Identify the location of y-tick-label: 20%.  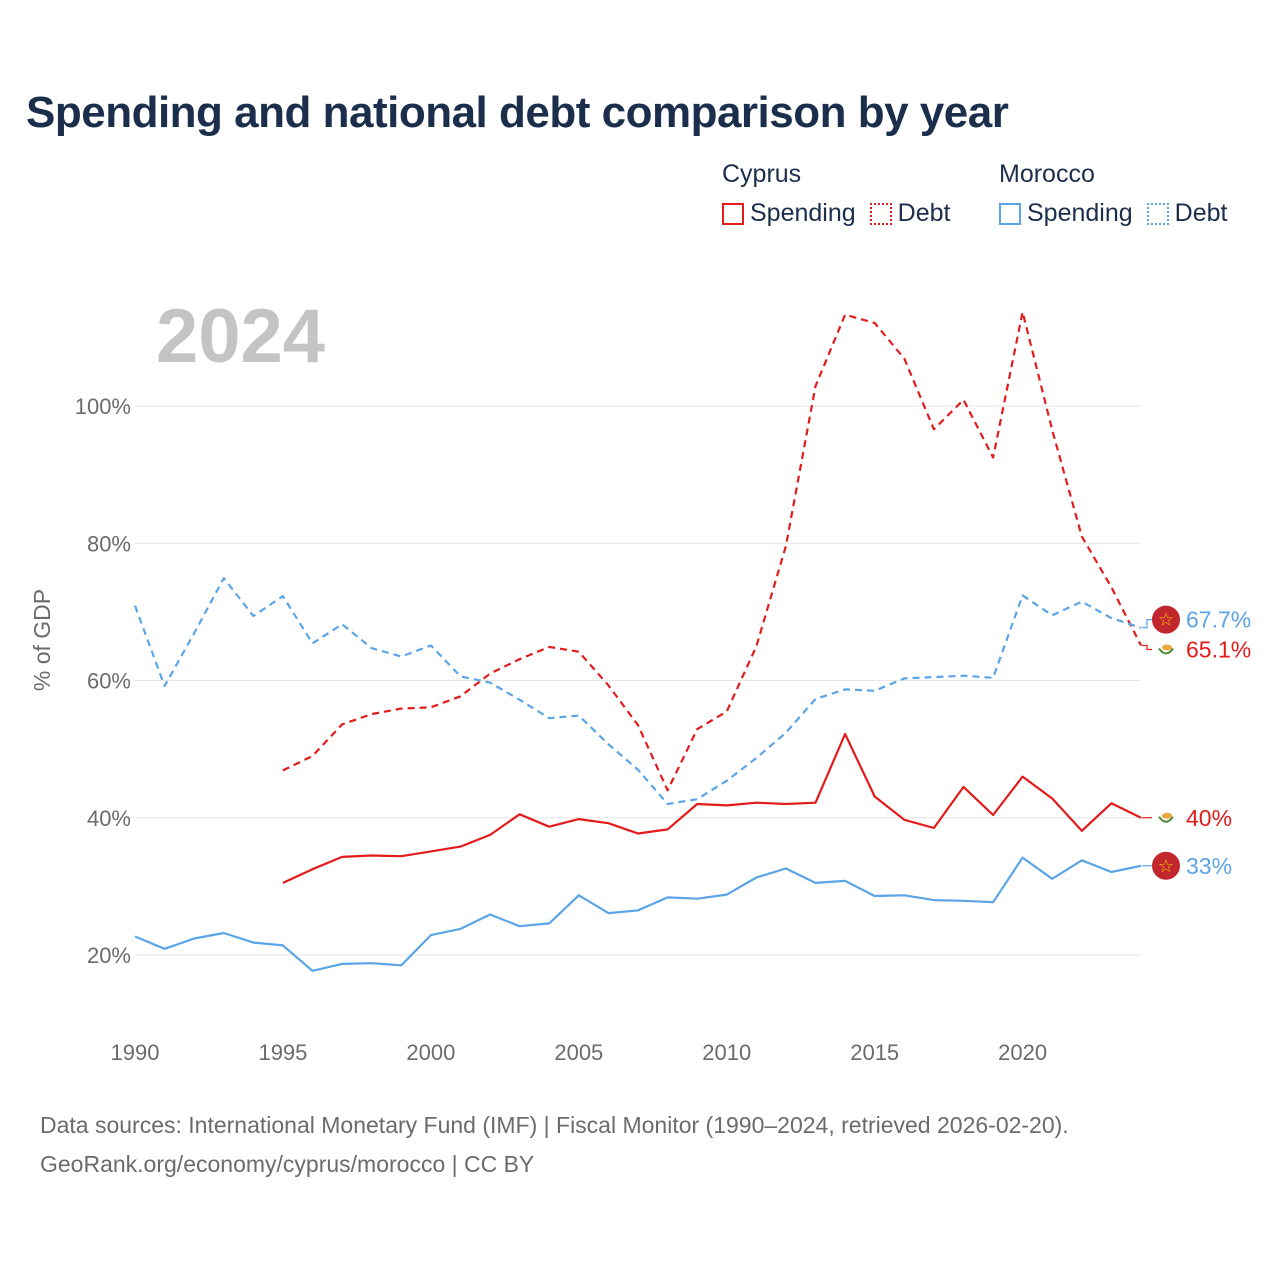
(109, 955).